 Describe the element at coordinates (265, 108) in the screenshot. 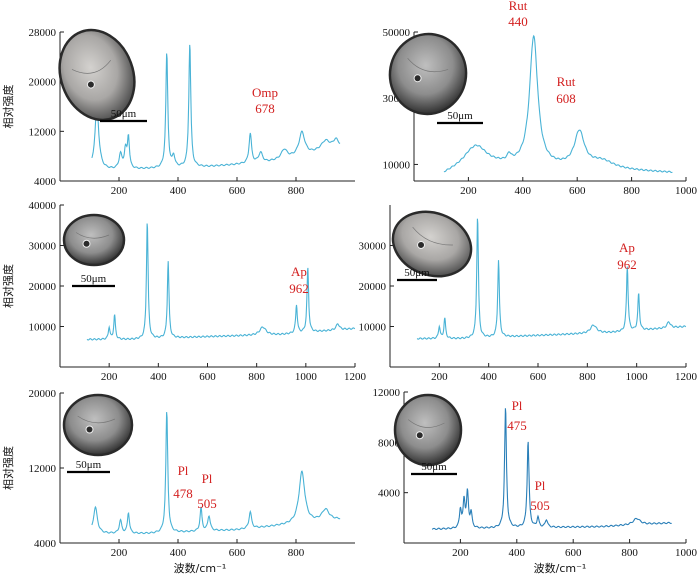

I see `peak-label-position: 678` at that location.